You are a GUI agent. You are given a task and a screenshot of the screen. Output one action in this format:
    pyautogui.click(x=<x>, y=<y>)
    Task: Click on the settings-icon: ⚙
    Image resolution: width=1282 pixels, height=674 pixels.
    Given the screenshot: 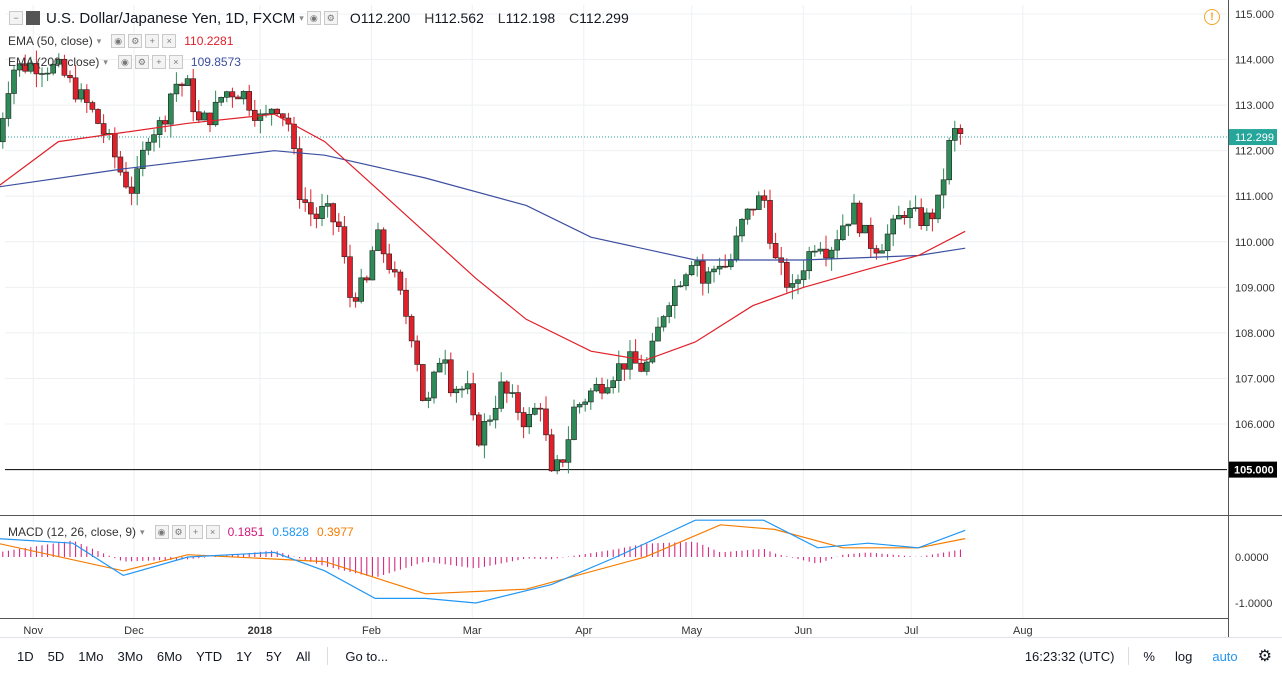 What is the action you would take?
    pyautogui.click(x=330, y=18)
    